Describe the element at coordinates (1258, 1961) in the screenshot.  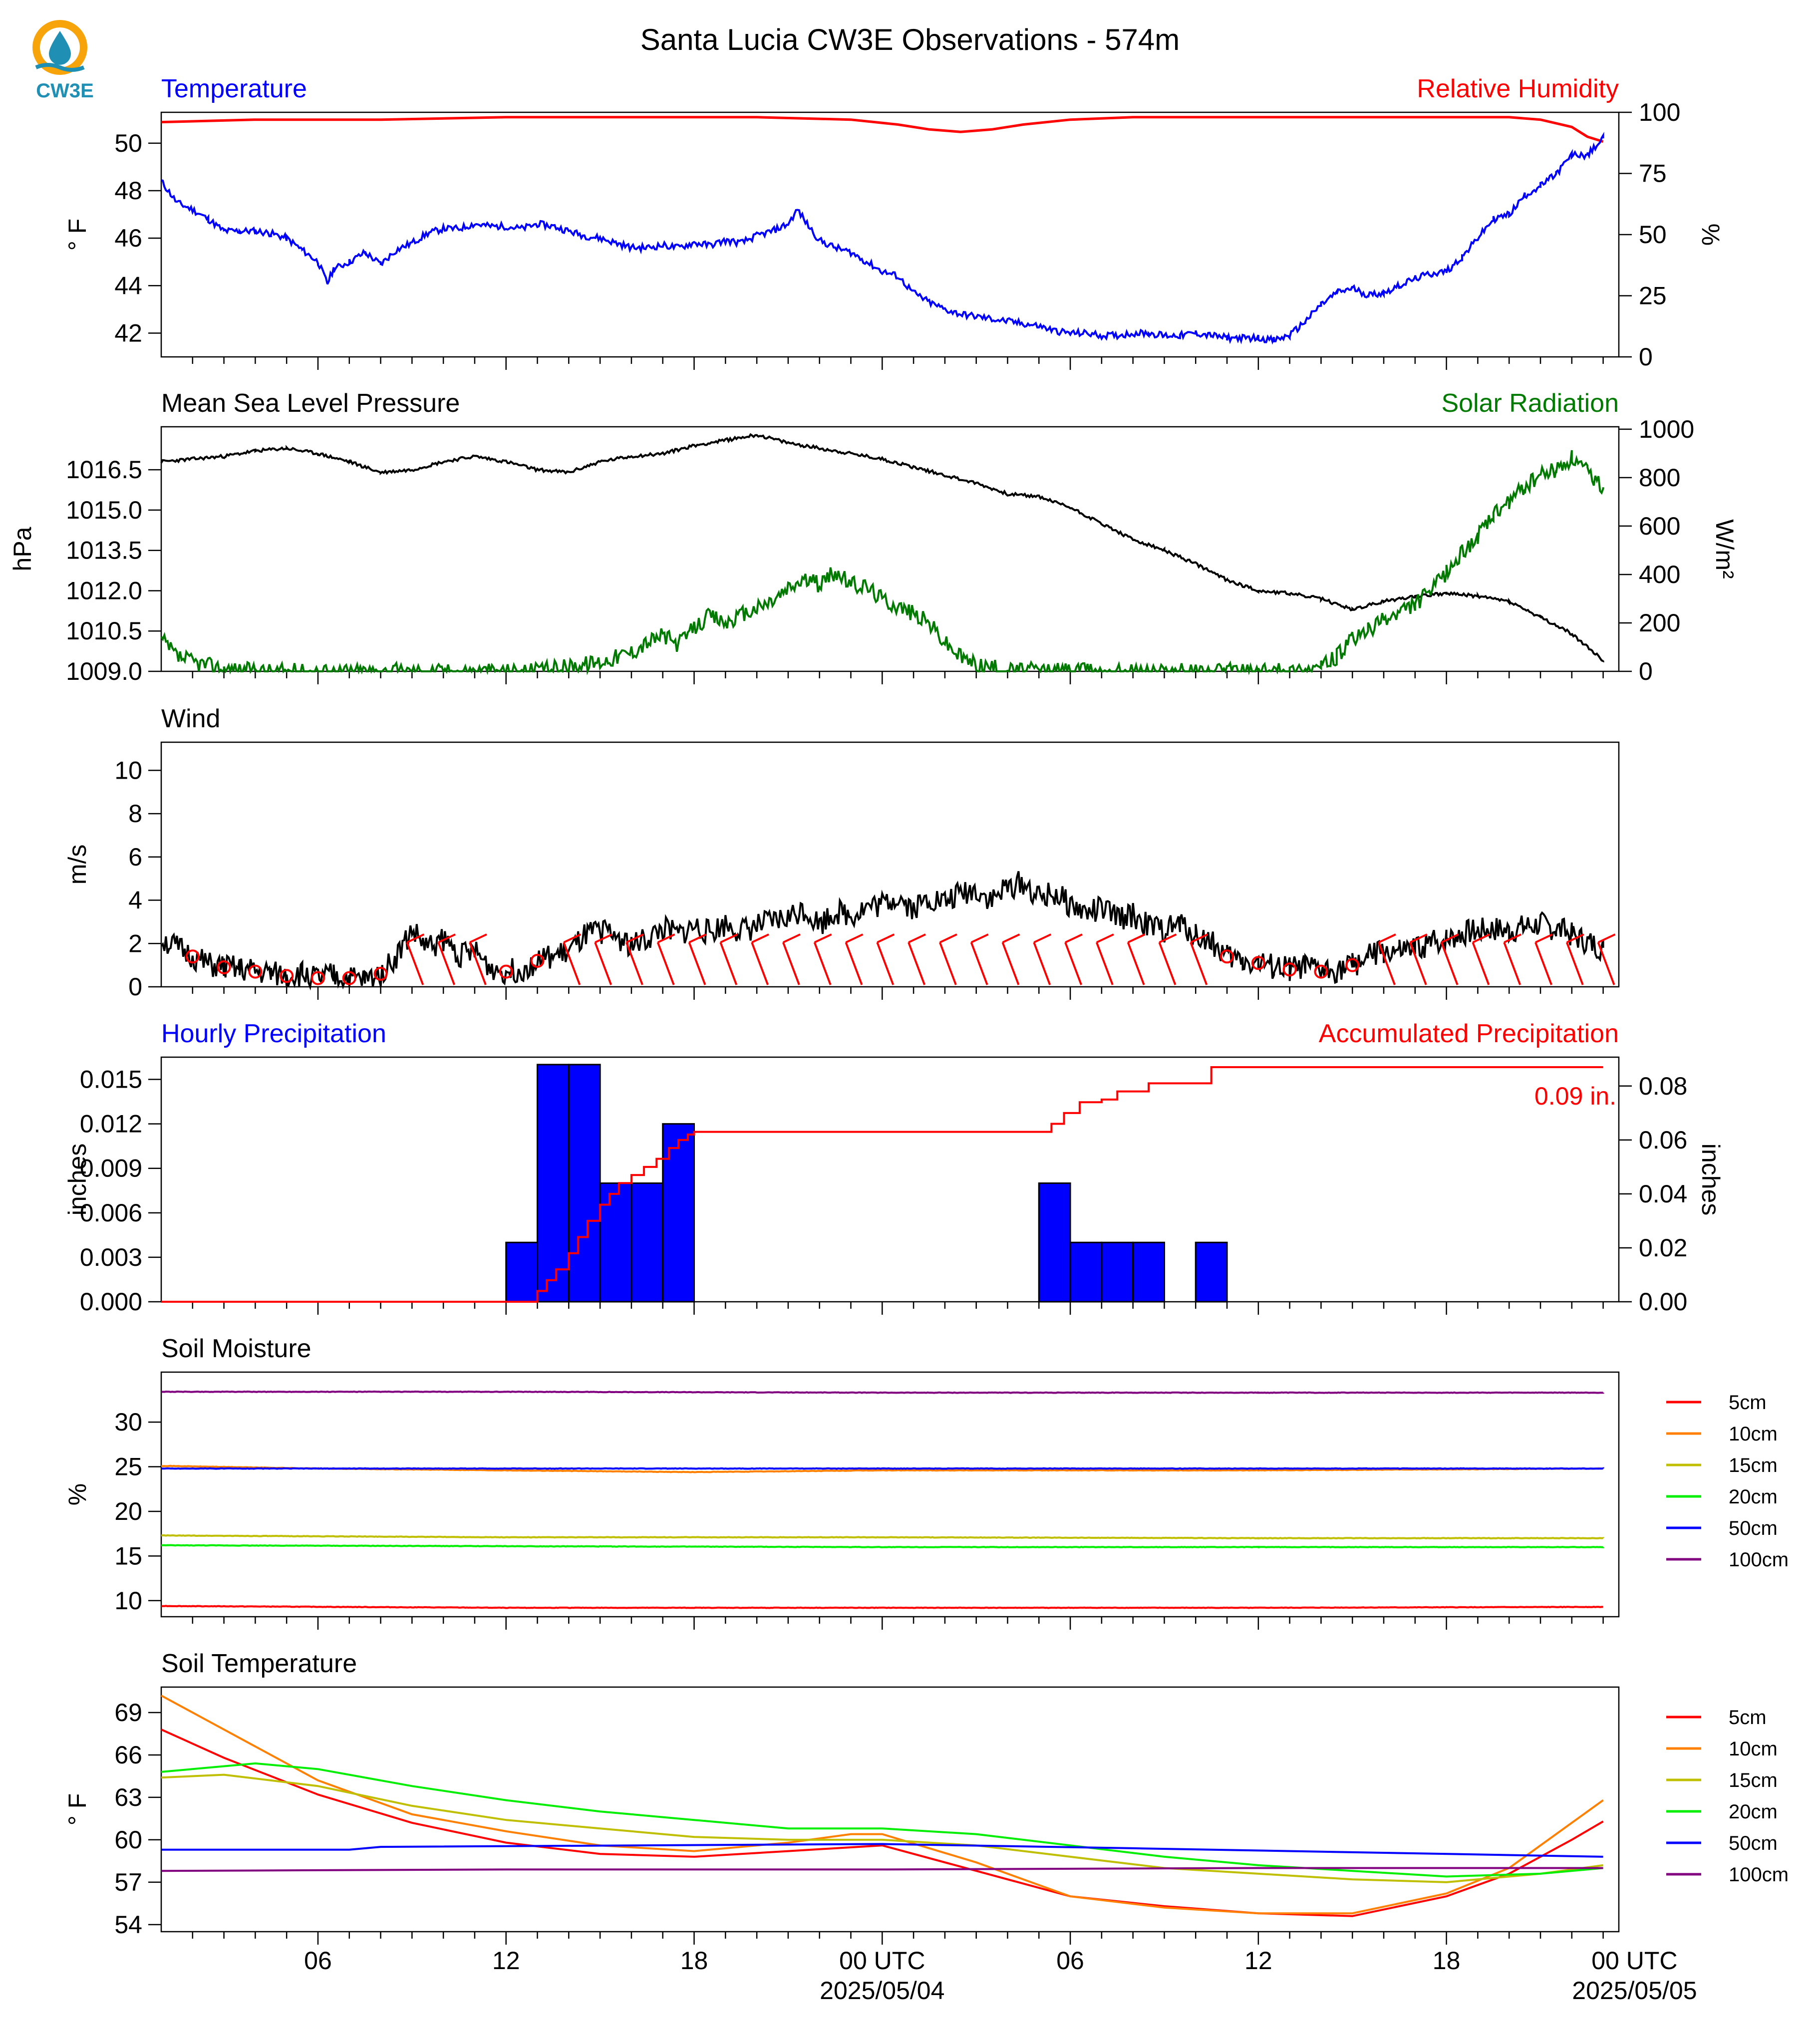
I see `x-tick-label: 12` at that location.